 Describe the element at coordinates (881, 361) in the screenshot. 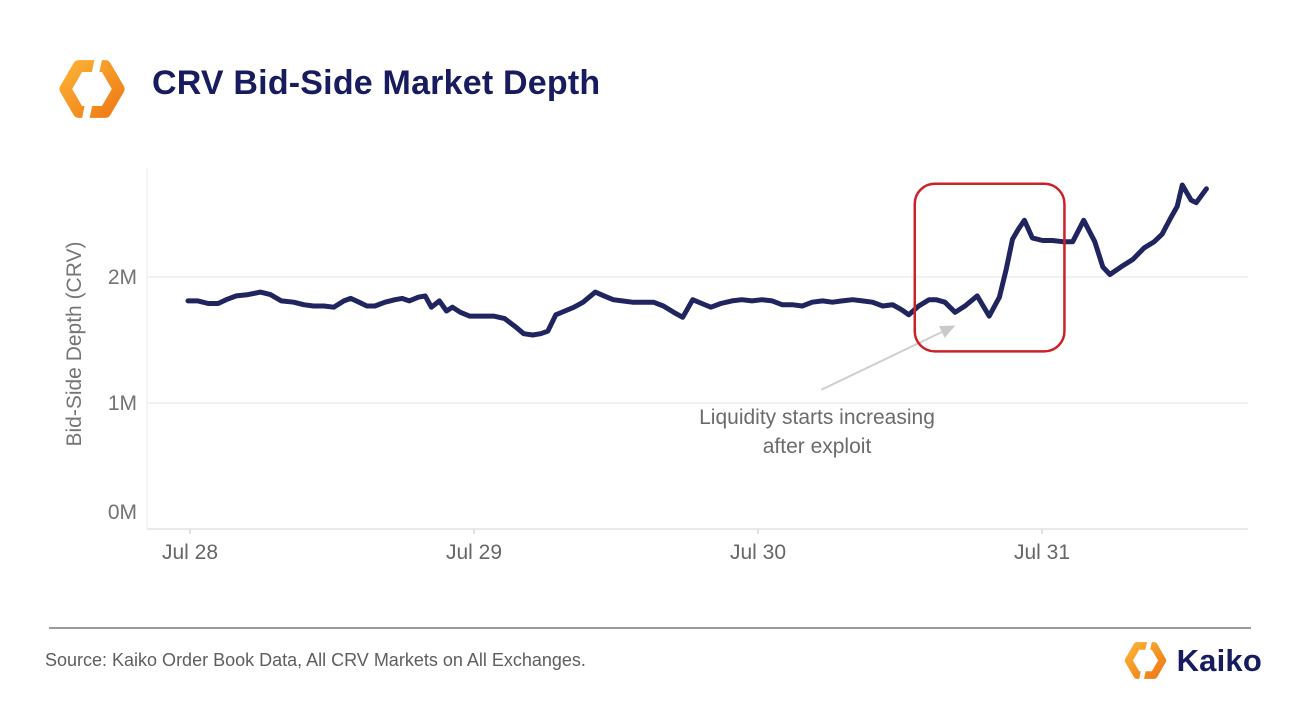

I see `annotation-arrow-line` at that location.